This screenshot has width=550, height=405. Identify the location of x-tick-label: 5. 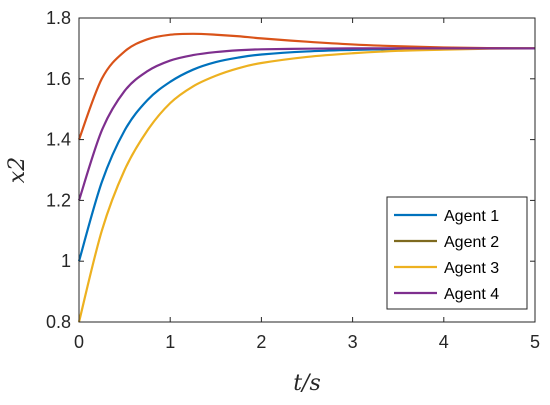
(535, 342).